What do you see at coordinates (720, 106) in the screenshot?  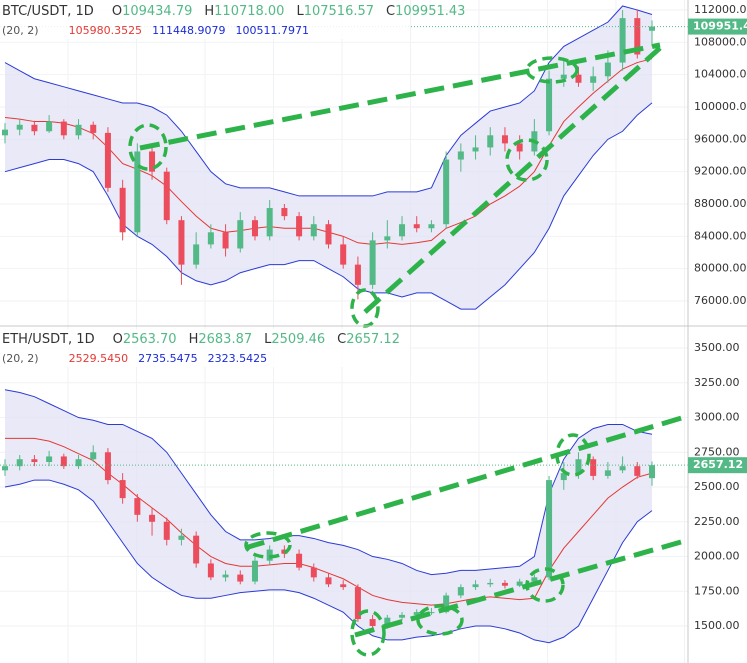 I see `y-tick-label: 100000.00` at bounding box center [720, 106].